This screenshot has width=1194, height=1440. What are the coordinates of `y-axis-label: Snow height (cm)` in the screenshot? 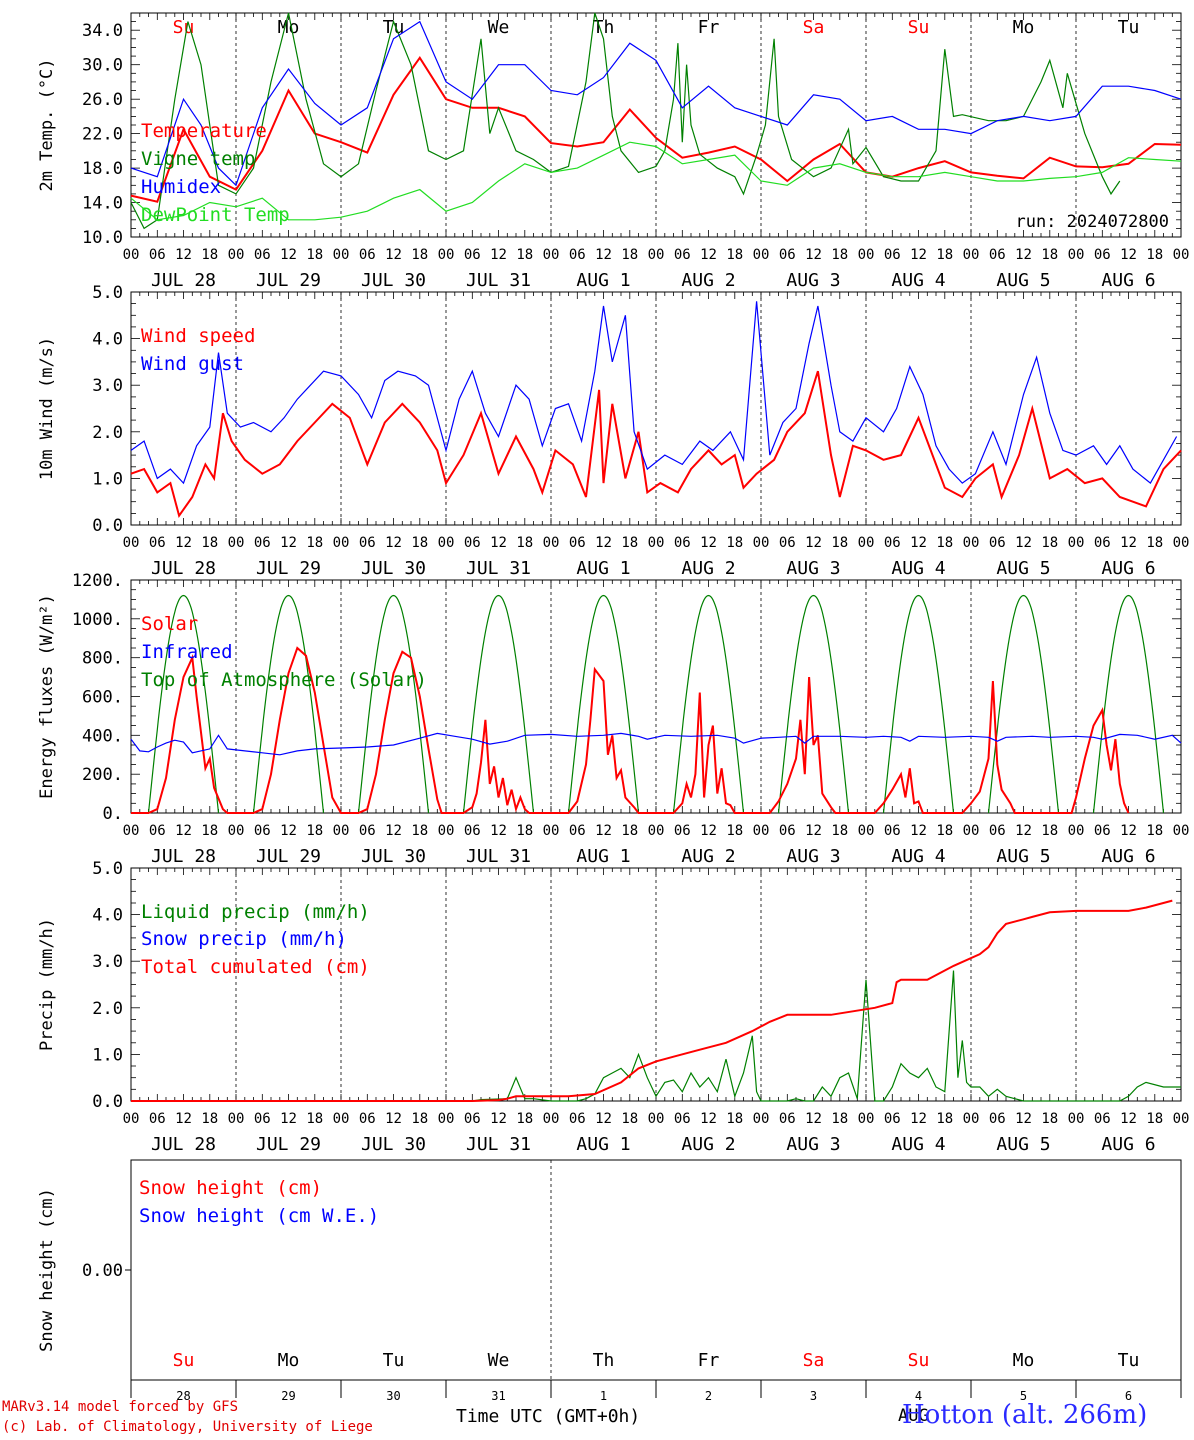 It's located at (47, 1270).